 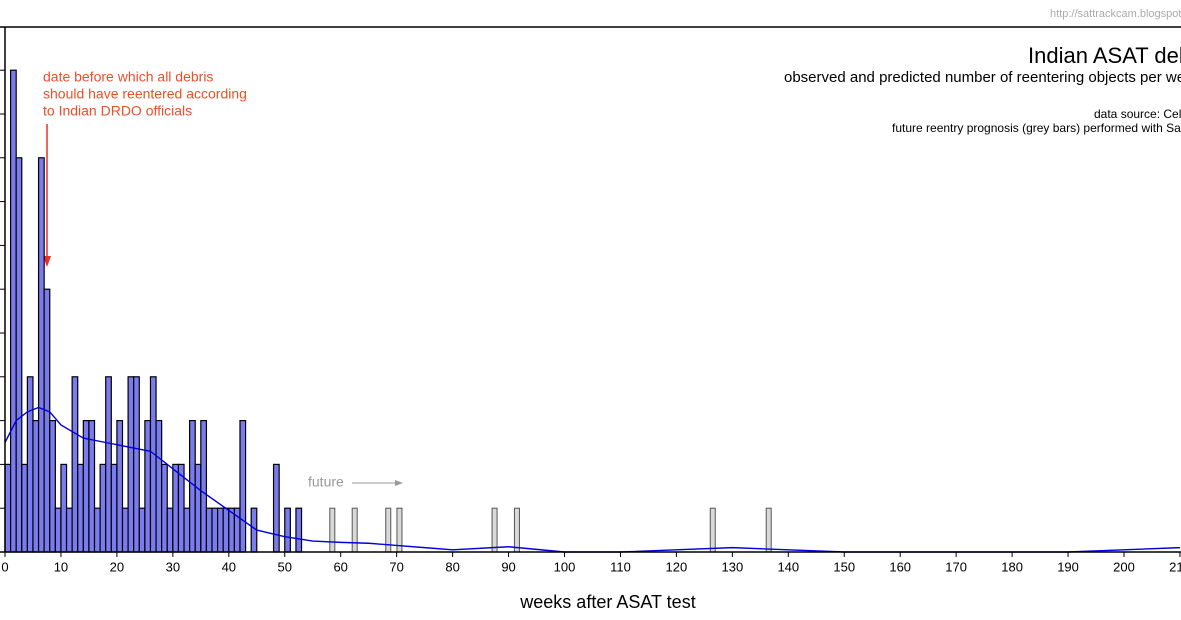 What do you see at coordinates (1104, 55) in the screenshot?
I see `chart-title: Indian ASAT debris` at bounding box center [1104, 55].